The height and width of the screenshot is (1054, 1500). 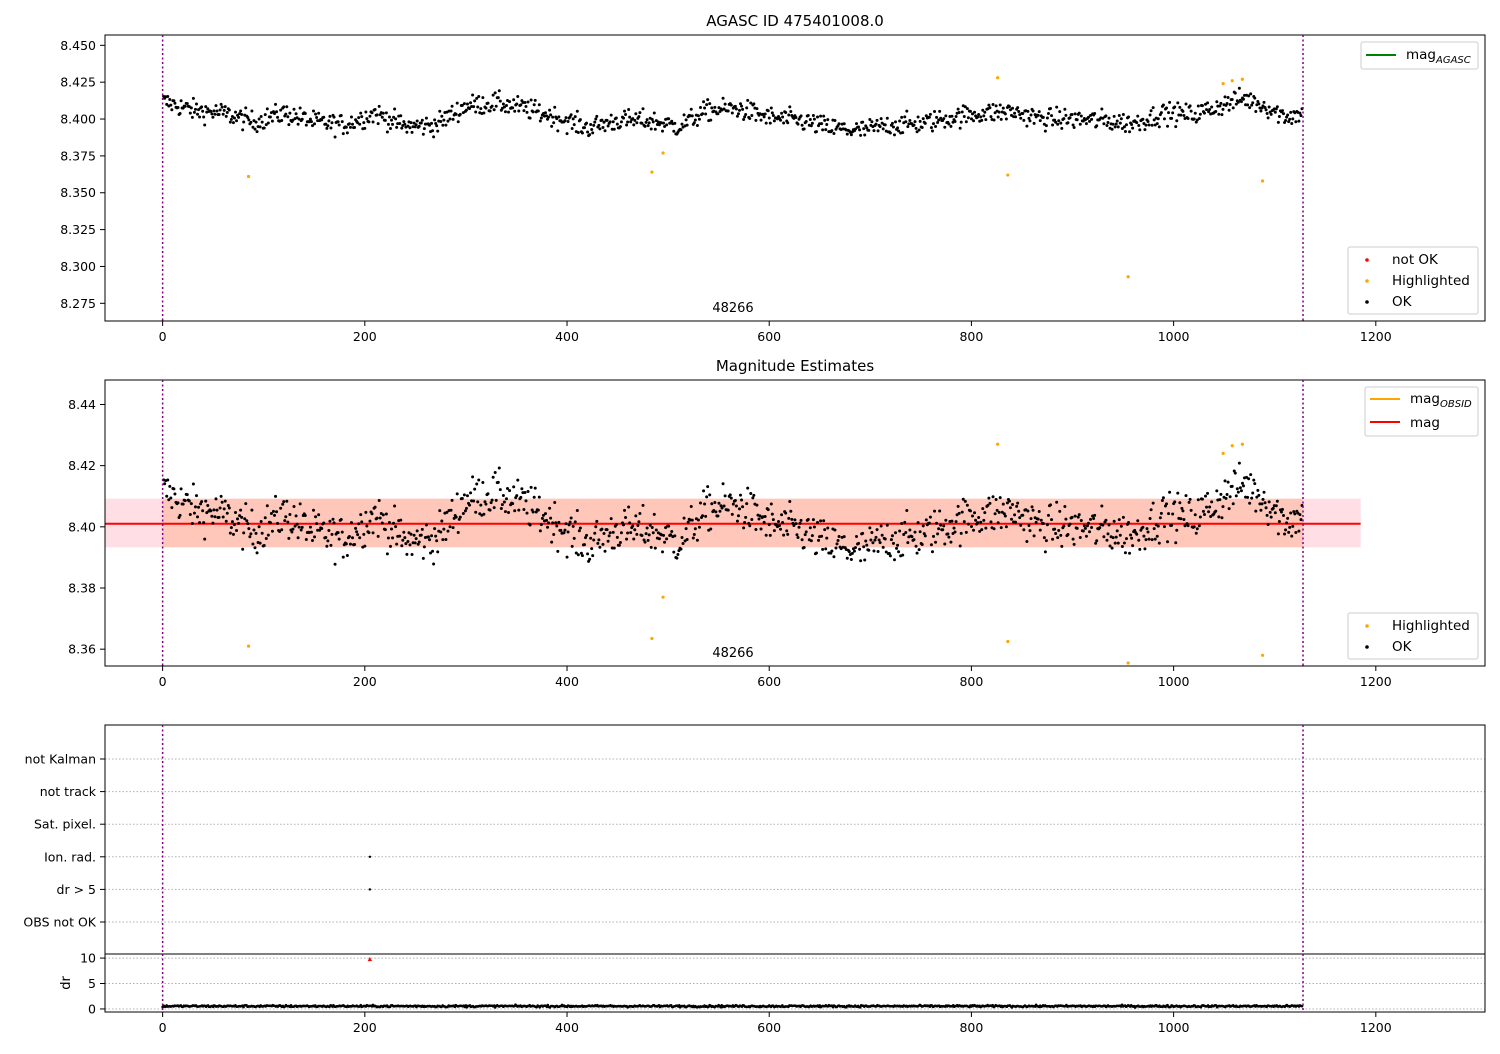 I want to click on agasc-ytick-label: 8.450, so click(x=78, y=45).